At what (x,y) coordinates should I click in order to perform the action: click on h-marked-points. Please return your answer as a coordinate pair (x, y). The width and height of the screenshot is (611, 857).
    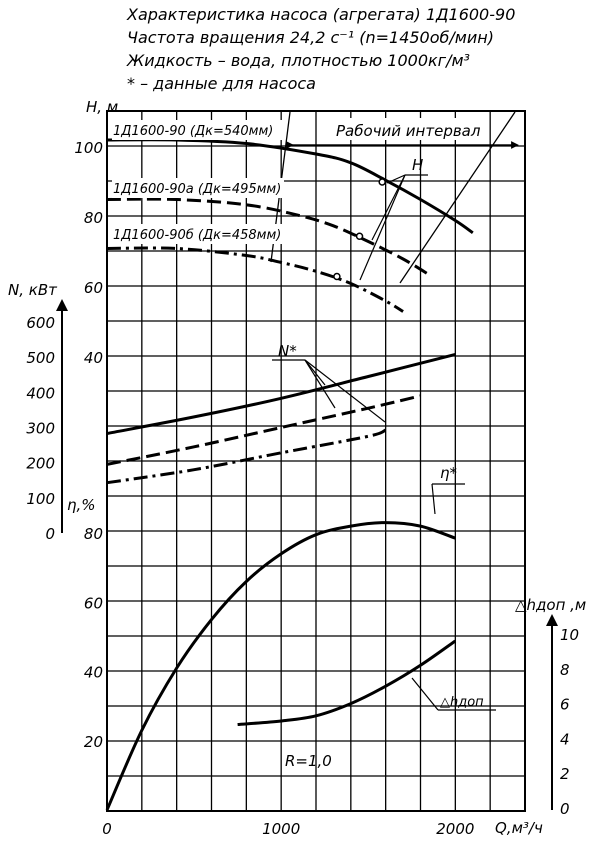
    Looking at the image, I should click on (359, 229).